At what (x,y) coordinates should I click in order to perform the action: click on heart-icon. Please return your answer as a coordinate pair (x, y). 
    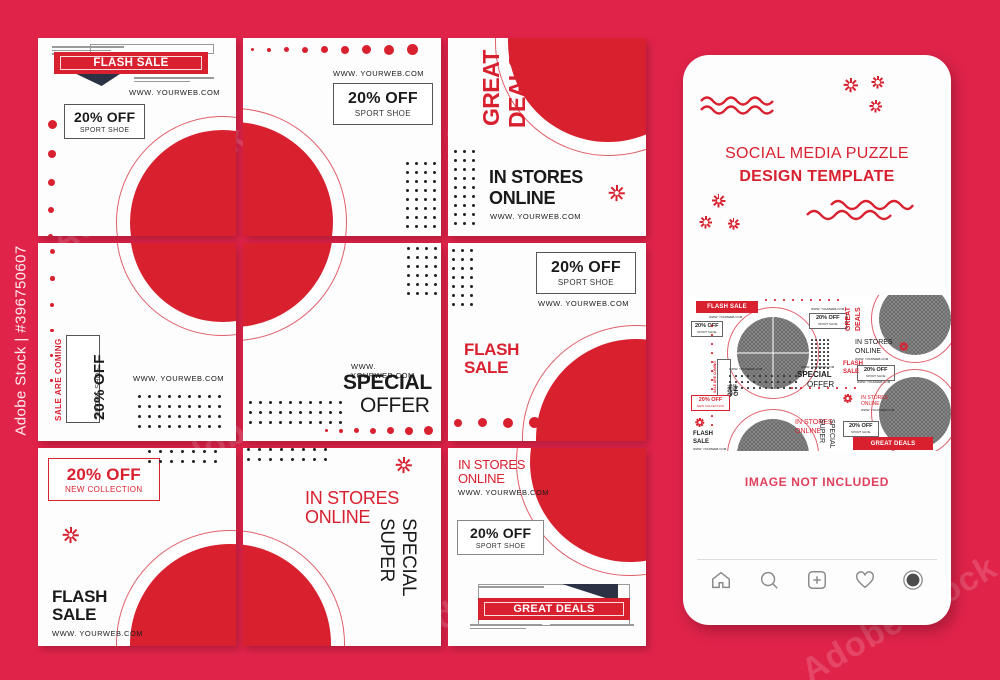
    Looking at the image, I should click on (865, 580).